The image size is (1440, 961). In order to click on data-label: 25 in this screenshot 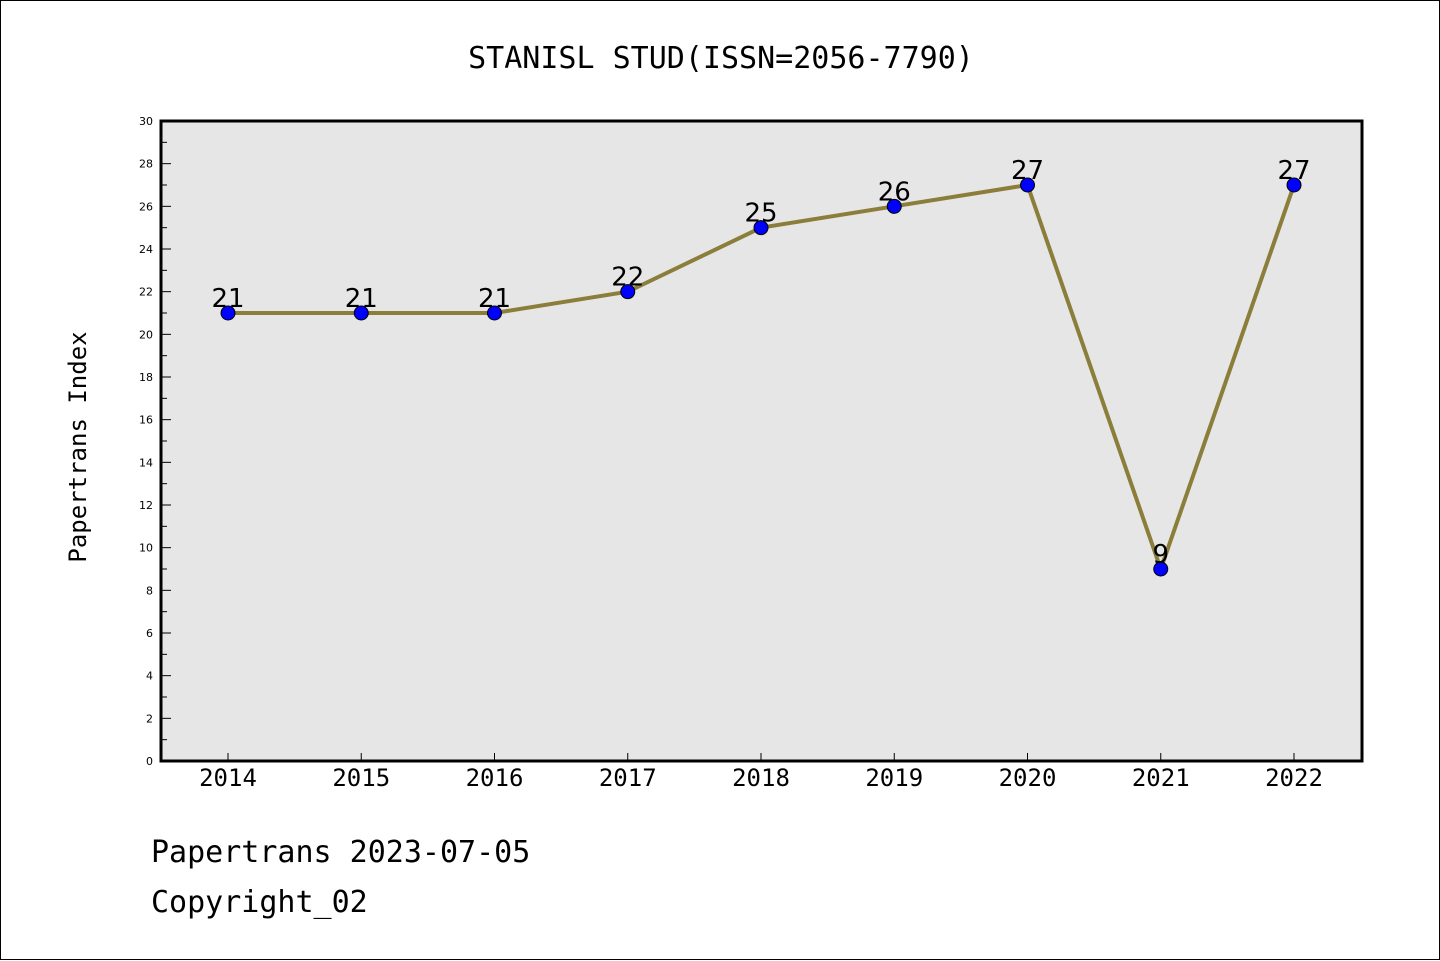, I will do `click(760, 214)`.